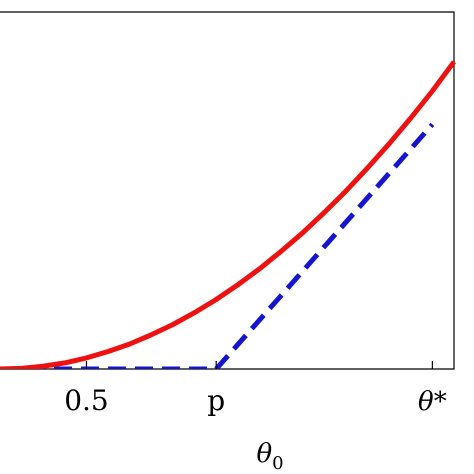 Image resolution: width=474 pixels, height=474 pixels. I want to click on x-tick-label: 0.5, so click(86, 400).